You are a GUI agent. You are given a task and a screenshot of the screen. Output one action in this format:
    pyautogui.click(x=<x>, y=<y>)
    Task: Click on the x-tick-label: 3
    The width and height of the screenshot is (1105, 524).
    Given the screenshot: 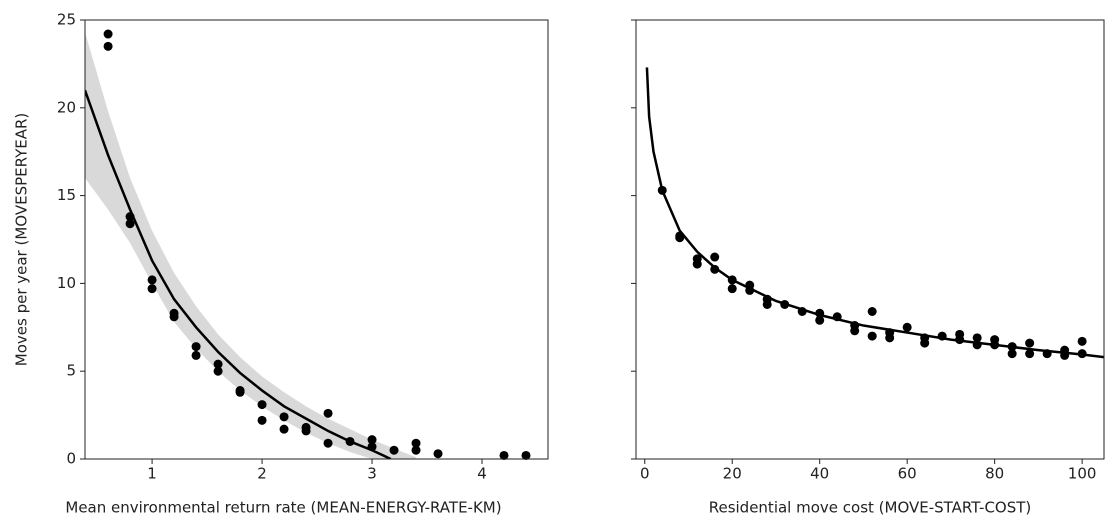 What is the action you would take?
    pyautogui.click(x=372, y=474)
    